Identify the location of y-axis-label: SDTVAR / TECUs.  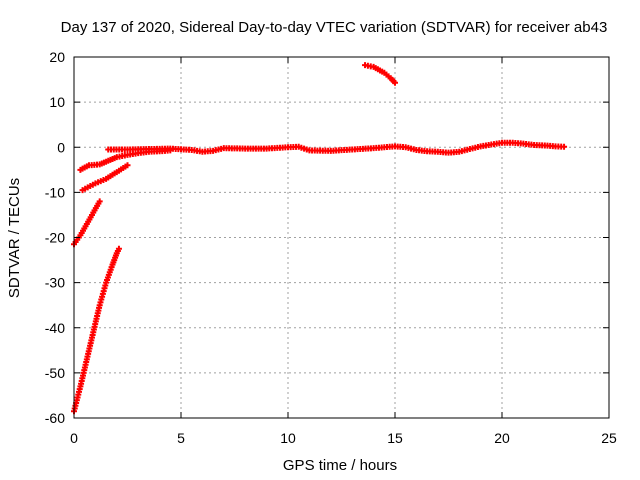
(14, 238).